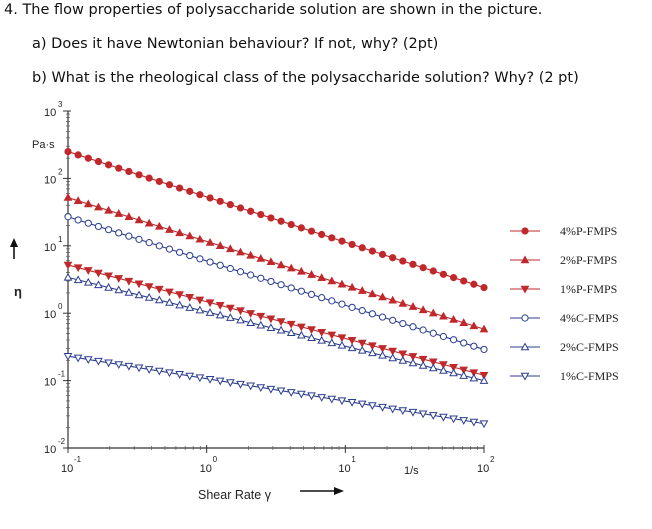 The width and height of the screenshot is (652, 529). Describe the element at coordinates (14, 248) in the screenshot. I see `y-arrow-icon` at that location.